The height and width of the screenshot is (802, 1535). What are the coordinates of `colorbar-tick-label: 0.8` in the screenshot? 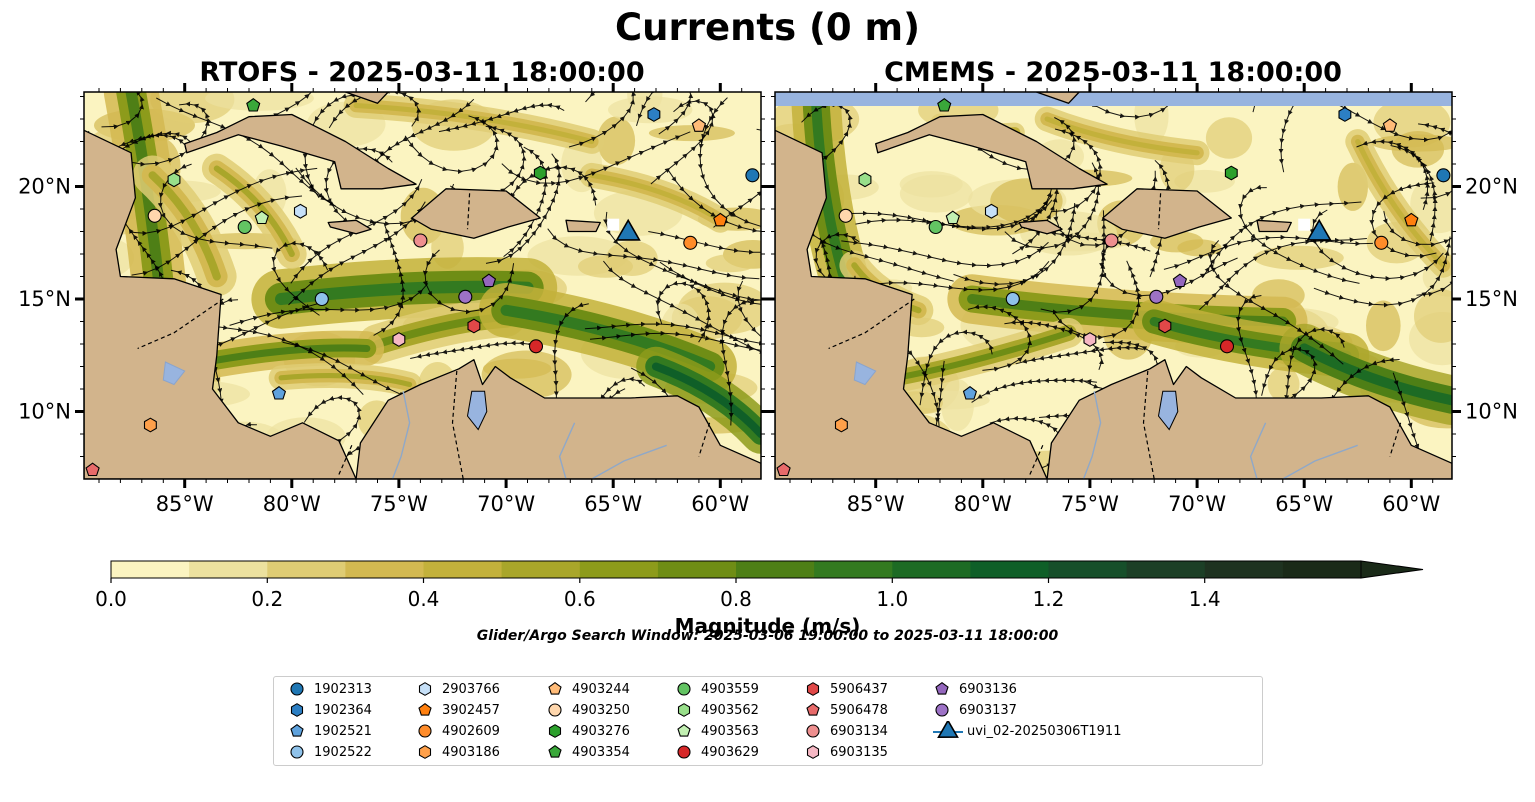 It's located at (736, 599).